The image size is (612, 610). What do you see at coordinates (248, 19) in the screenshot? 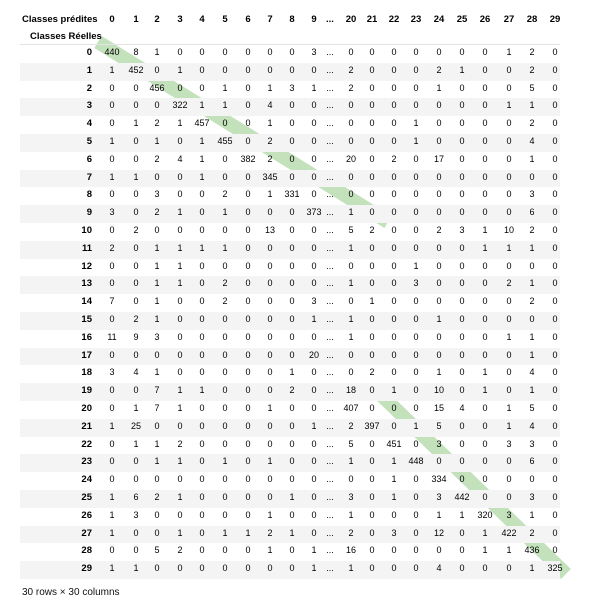
I see `column-header: 6` at bounding box center [248, 19].